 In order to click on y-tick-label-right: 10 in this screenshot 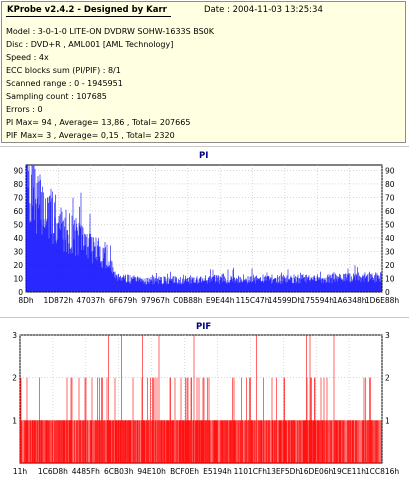, I will do `click(390, 278)`.